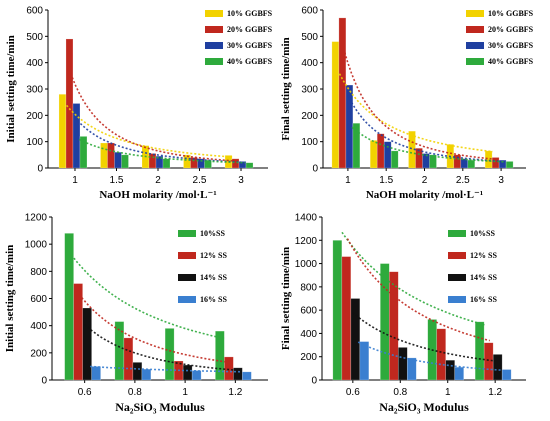 This screenshot has height=421, width=550. What do you see at coordinates (482, 233) in the screenshot?
I see `legend-label: 10%SS` at bounding box center [482, 233].